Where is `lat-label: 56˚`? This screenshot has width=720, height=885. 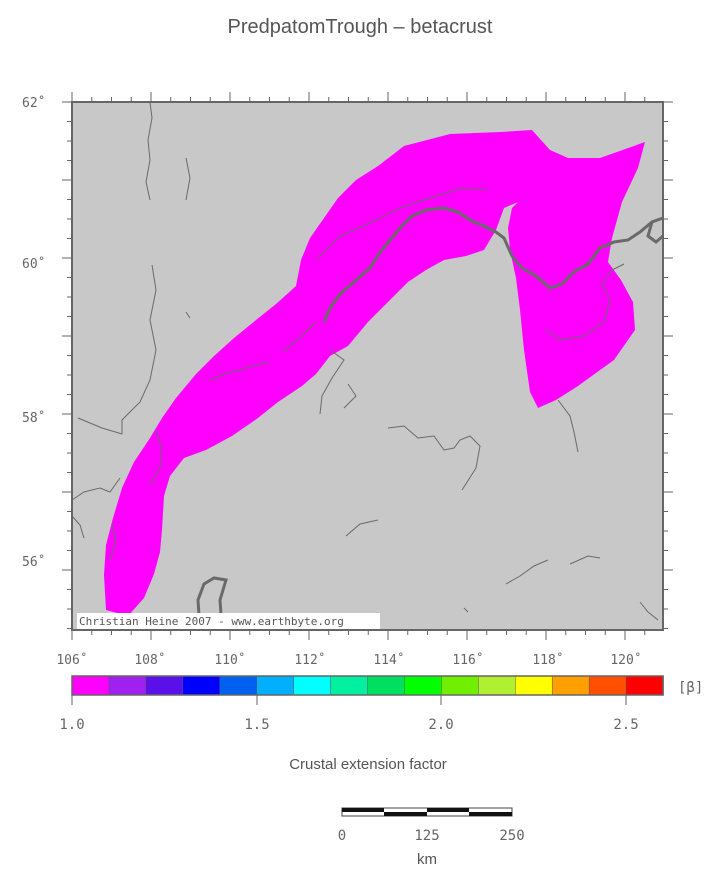 lat-label: 56˚ is located at coordinates (33, 562).